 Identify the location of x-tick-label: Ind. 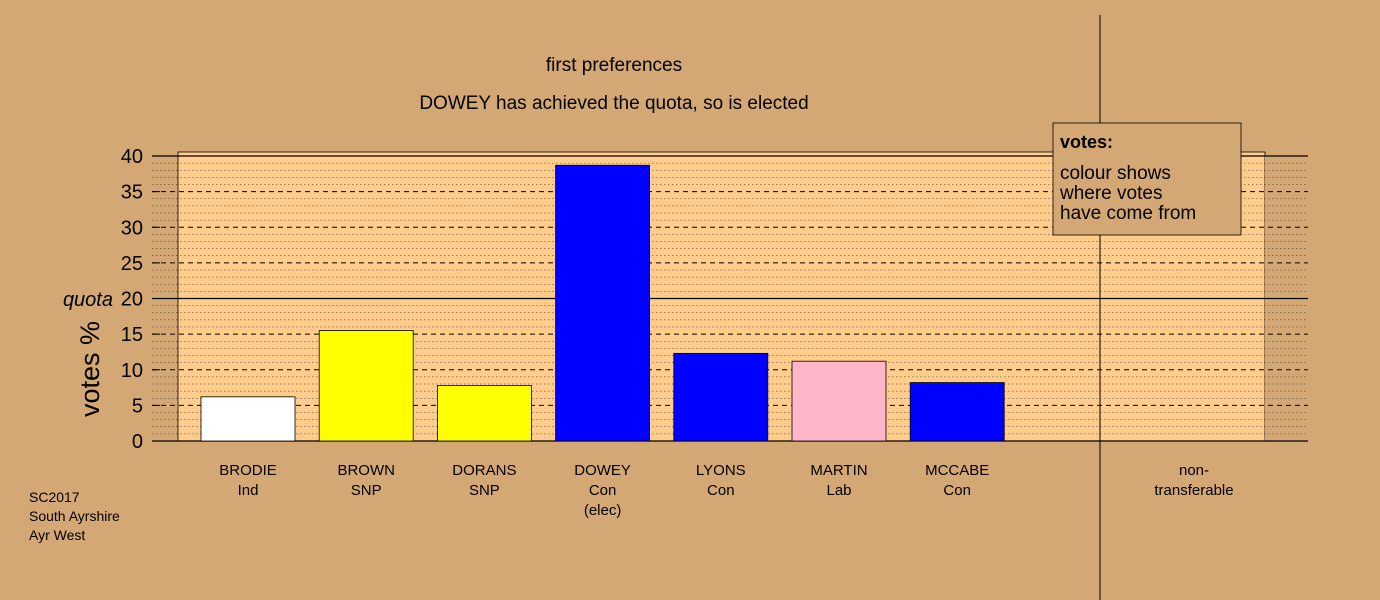
(248, 490).